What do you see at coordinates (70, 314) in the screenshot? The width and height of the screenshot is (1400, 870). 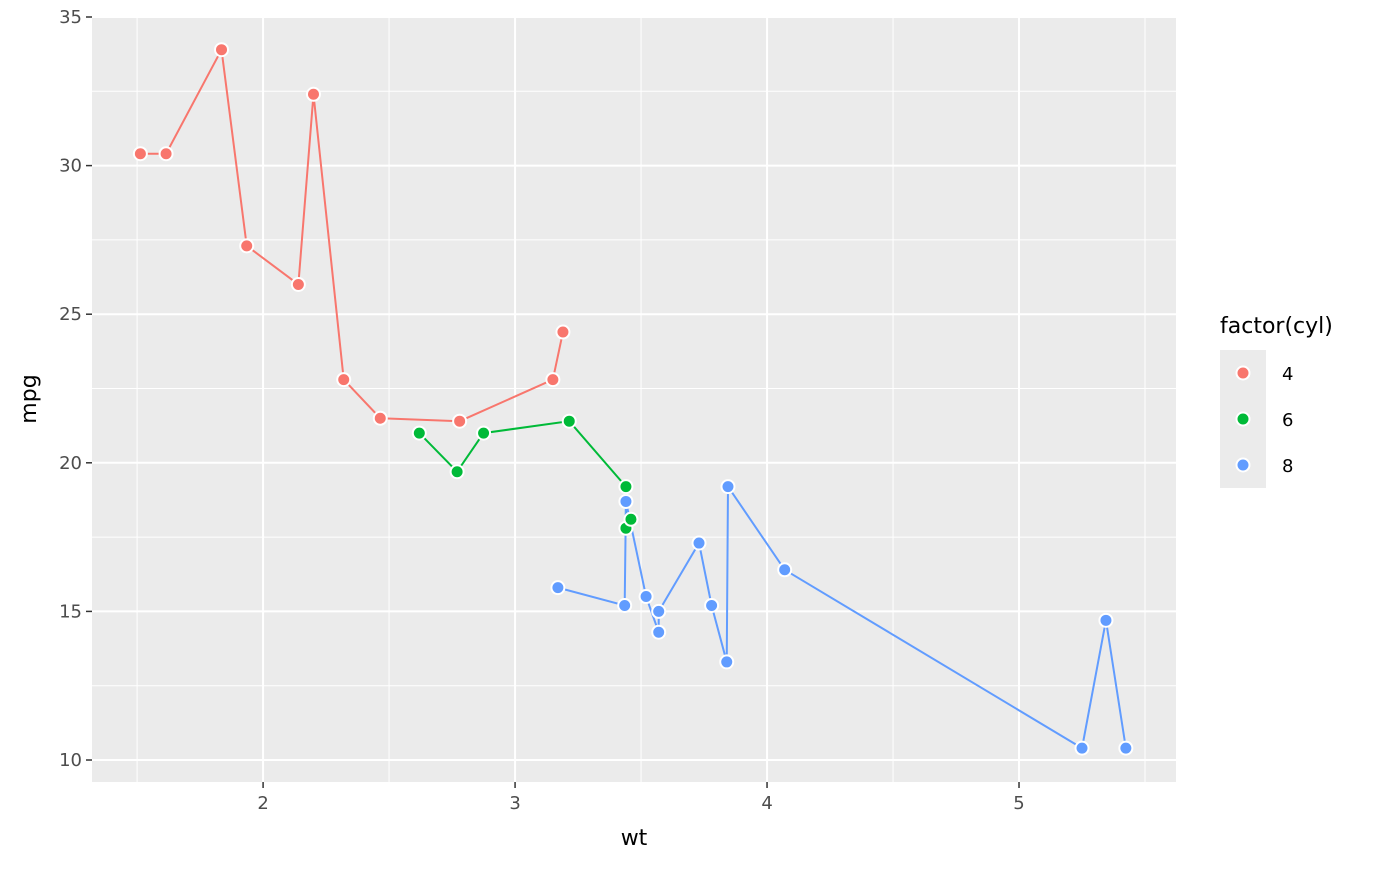 I see `y-tick-label: 25` at bounding box center [70, 314].